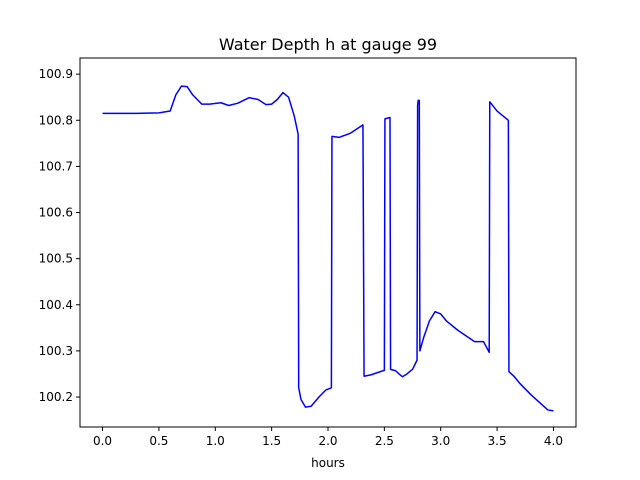 This screenshot has width=640, height=480. Describe the element at coordinates (59, 235) in the screenshot. I see `y-axis: 100.2 100.3 100.4 100.5 100.6 100.7 100.8 100.9` at that location.